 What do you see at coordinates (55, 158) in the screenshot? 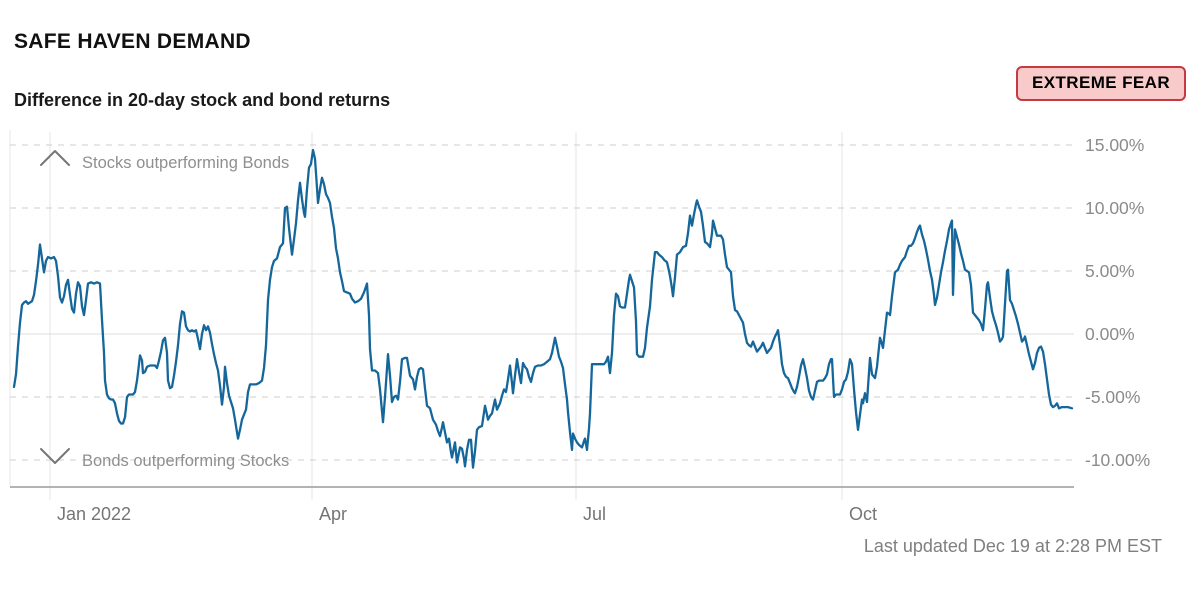
I see `chevron-up-icon` at bounding box center [55, 158].